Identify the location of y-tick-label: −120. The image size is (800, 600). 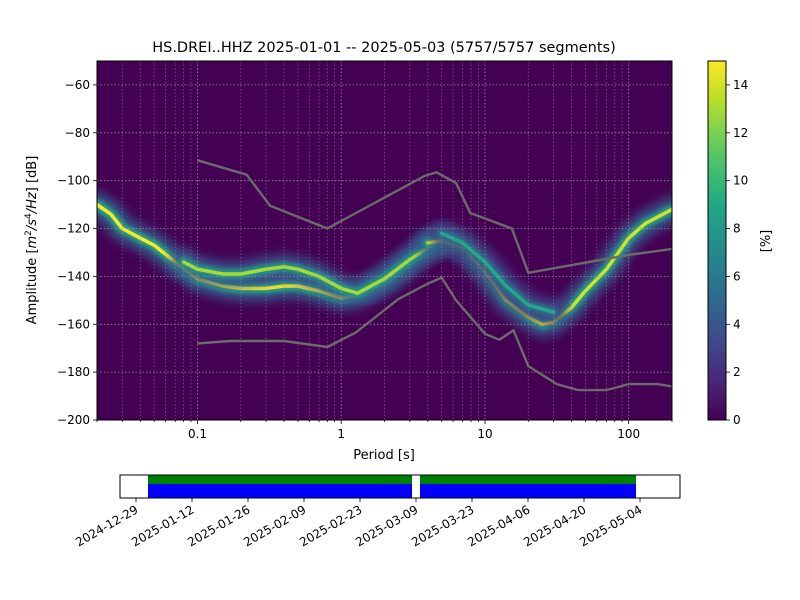
(73, 229).